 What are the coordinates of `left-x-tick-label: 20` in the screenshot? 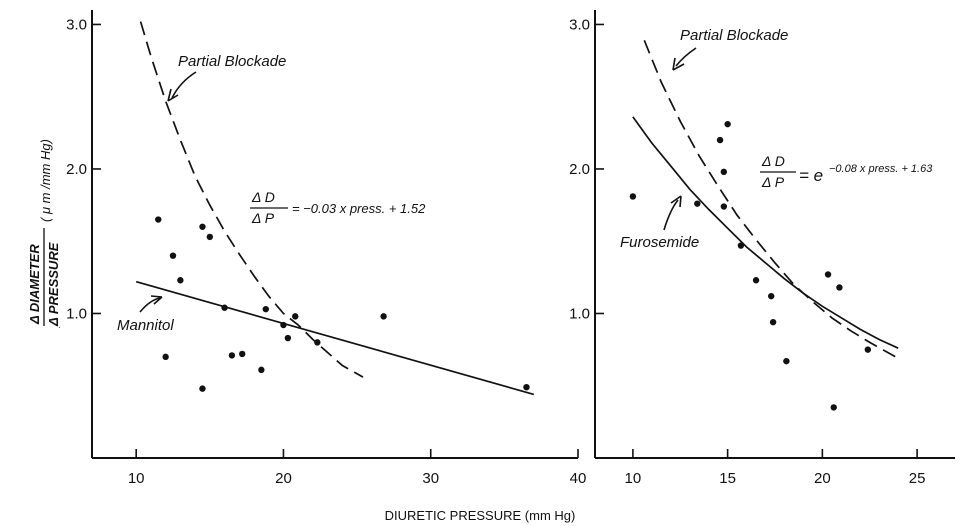 It's located at (283, 478).